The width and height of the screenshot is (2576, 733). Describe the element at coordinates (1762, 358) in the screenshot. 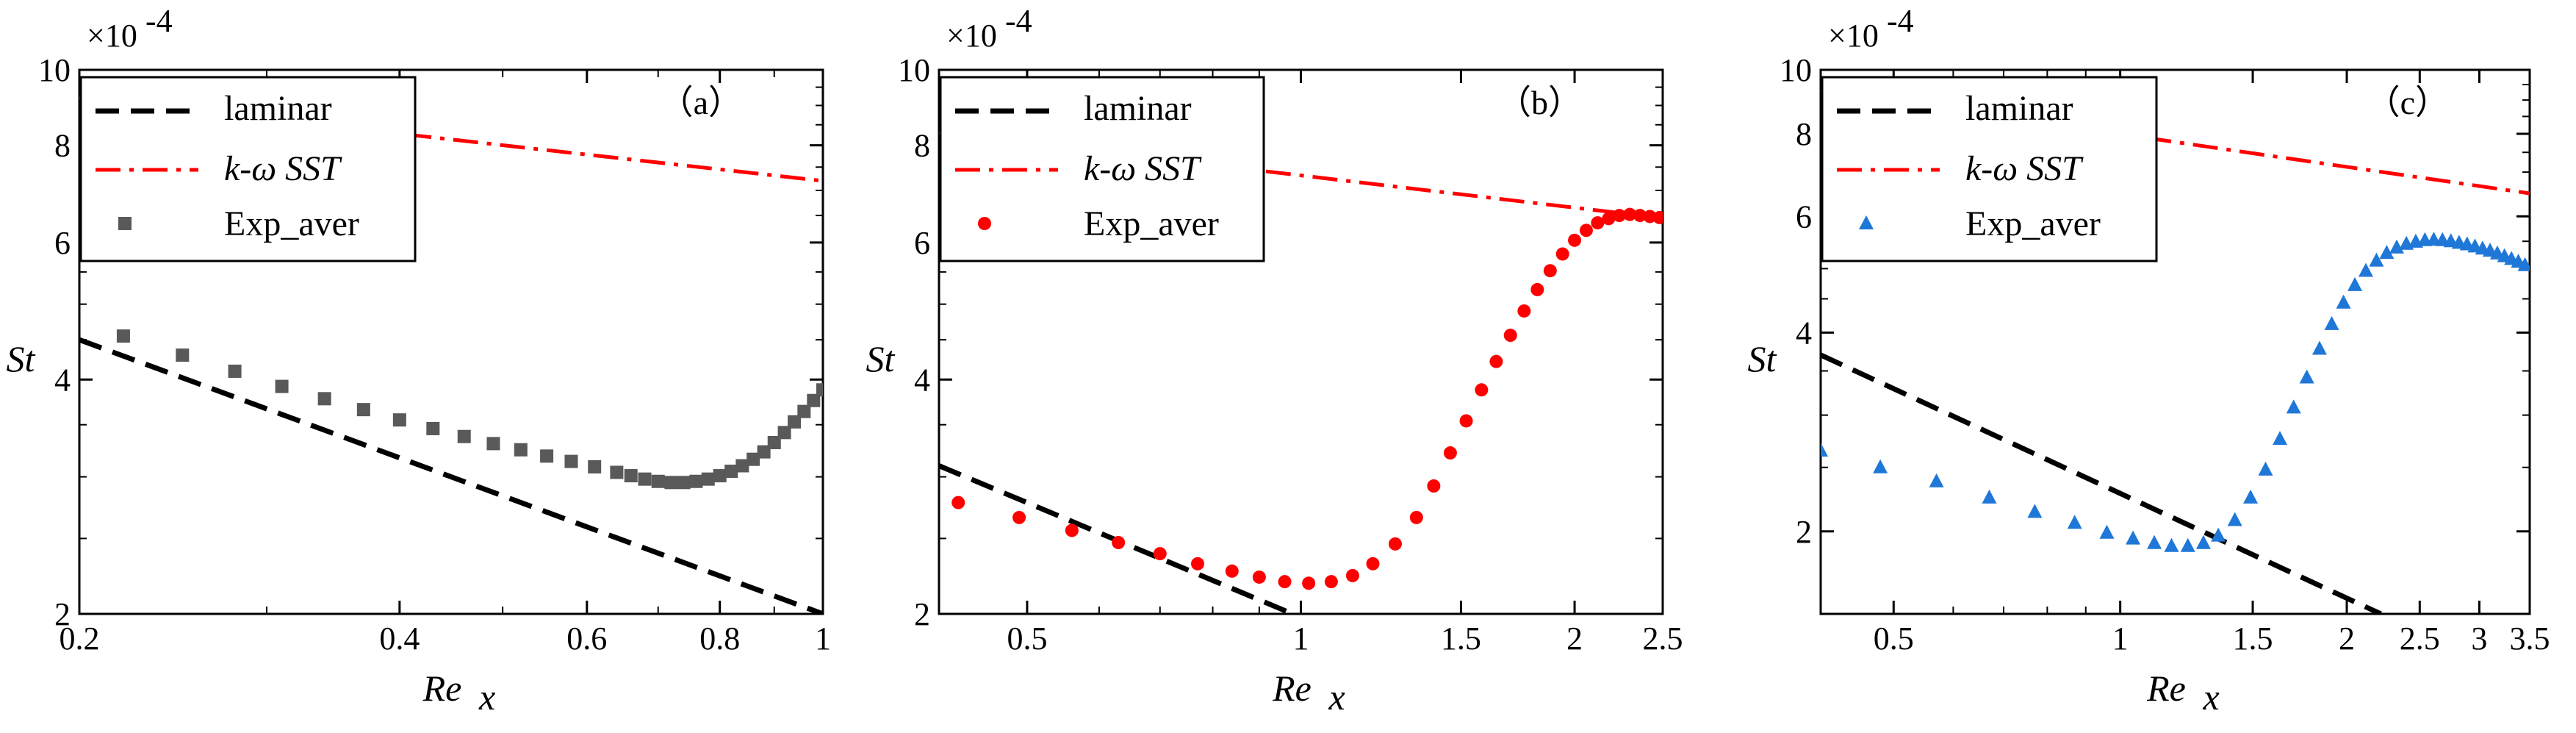

I see `y-axis-title: St` at that location.